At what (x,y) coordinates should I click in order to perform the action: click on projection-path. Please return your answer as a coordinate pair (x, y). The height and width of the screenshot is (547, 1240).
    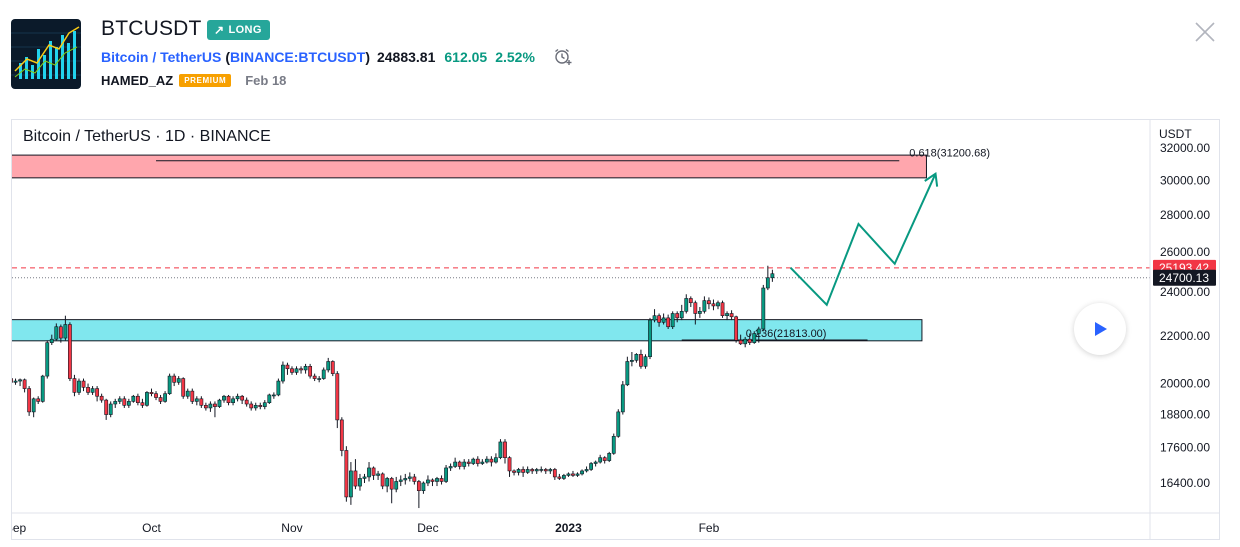
    Looking at the image, I should click on (863, 240).